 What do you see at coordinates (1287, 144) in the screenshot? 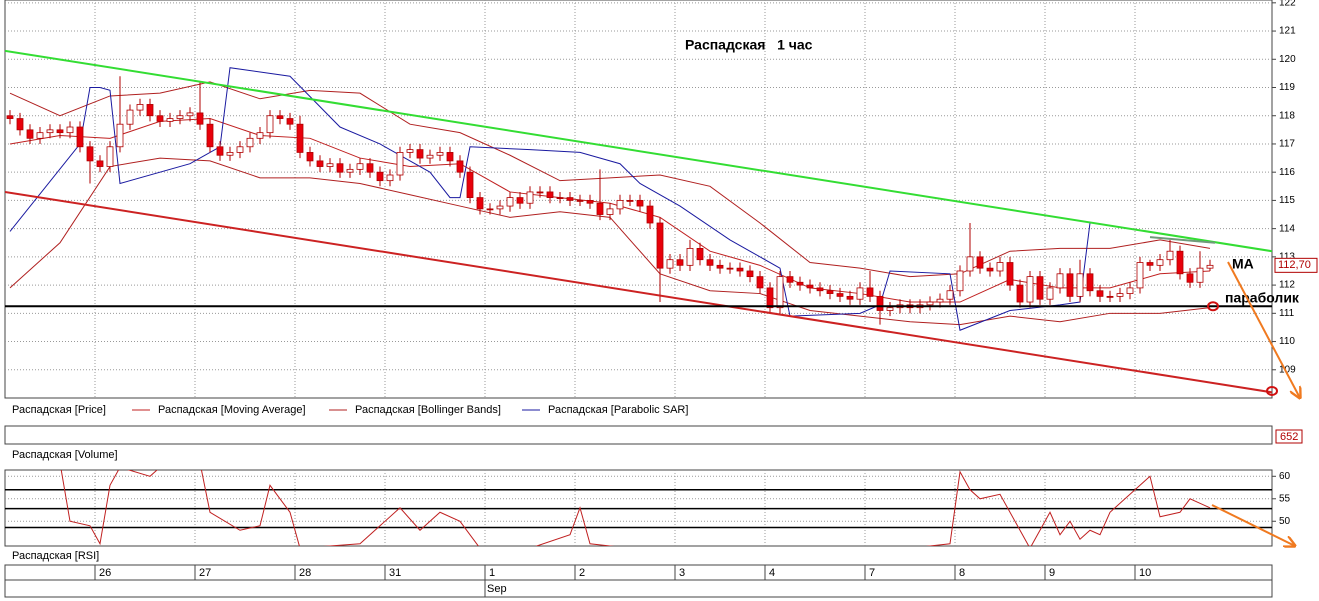
I see `y-tick-label: 117` at bounding box center [1287, 144].